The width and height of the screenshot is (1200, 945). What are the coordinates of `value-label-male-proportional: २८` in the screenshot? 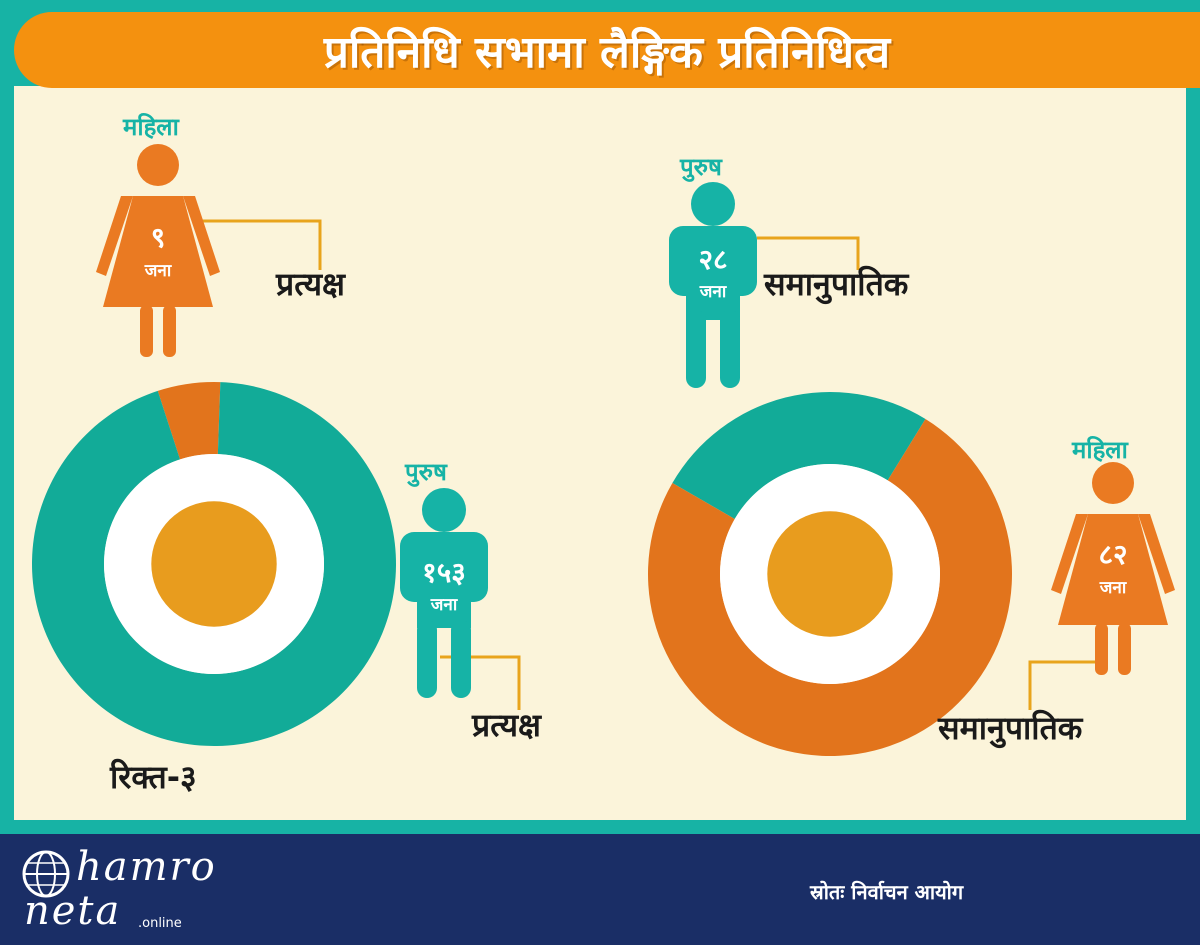 It's located at (712, 259).